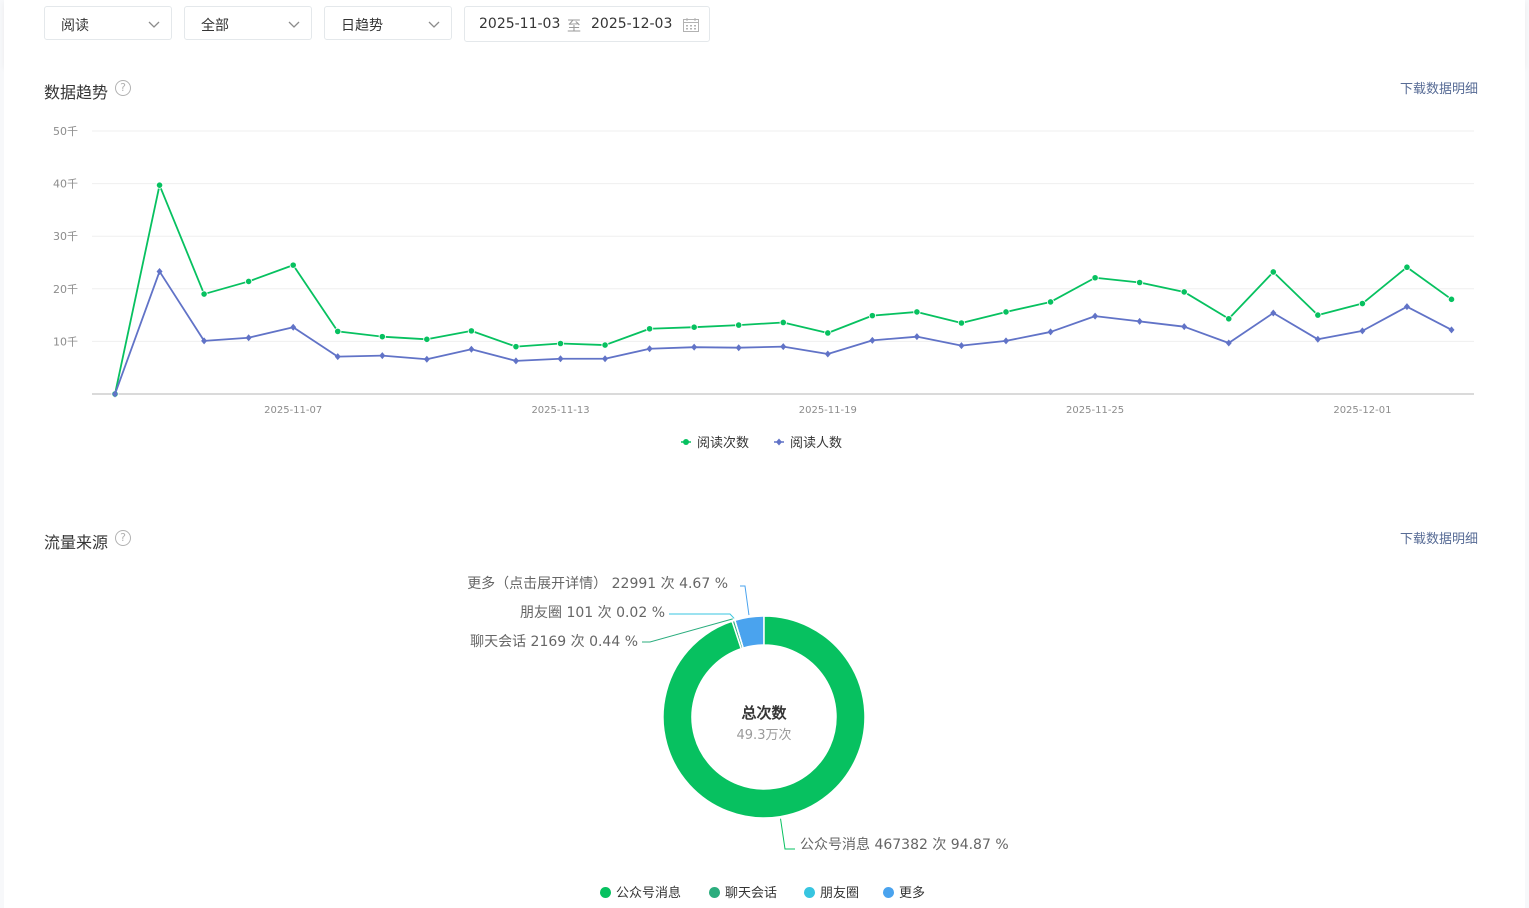  I want to click on pie-legend-item: 公众号消息, so click(641, 891).